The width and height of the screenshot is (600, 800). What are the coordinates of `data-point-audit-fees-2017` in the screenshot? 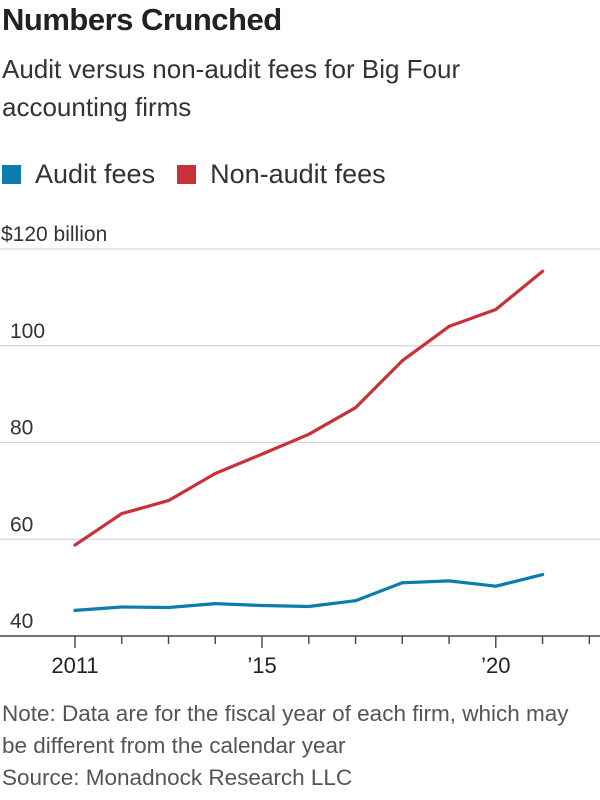 It's located at (356, 601).